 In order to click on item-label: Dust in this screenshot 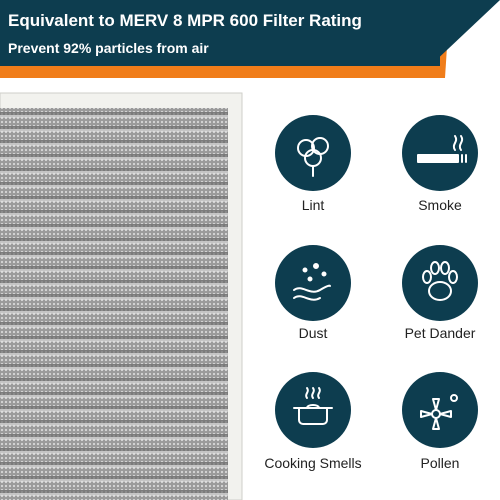, I will do `click(313, 333)`.